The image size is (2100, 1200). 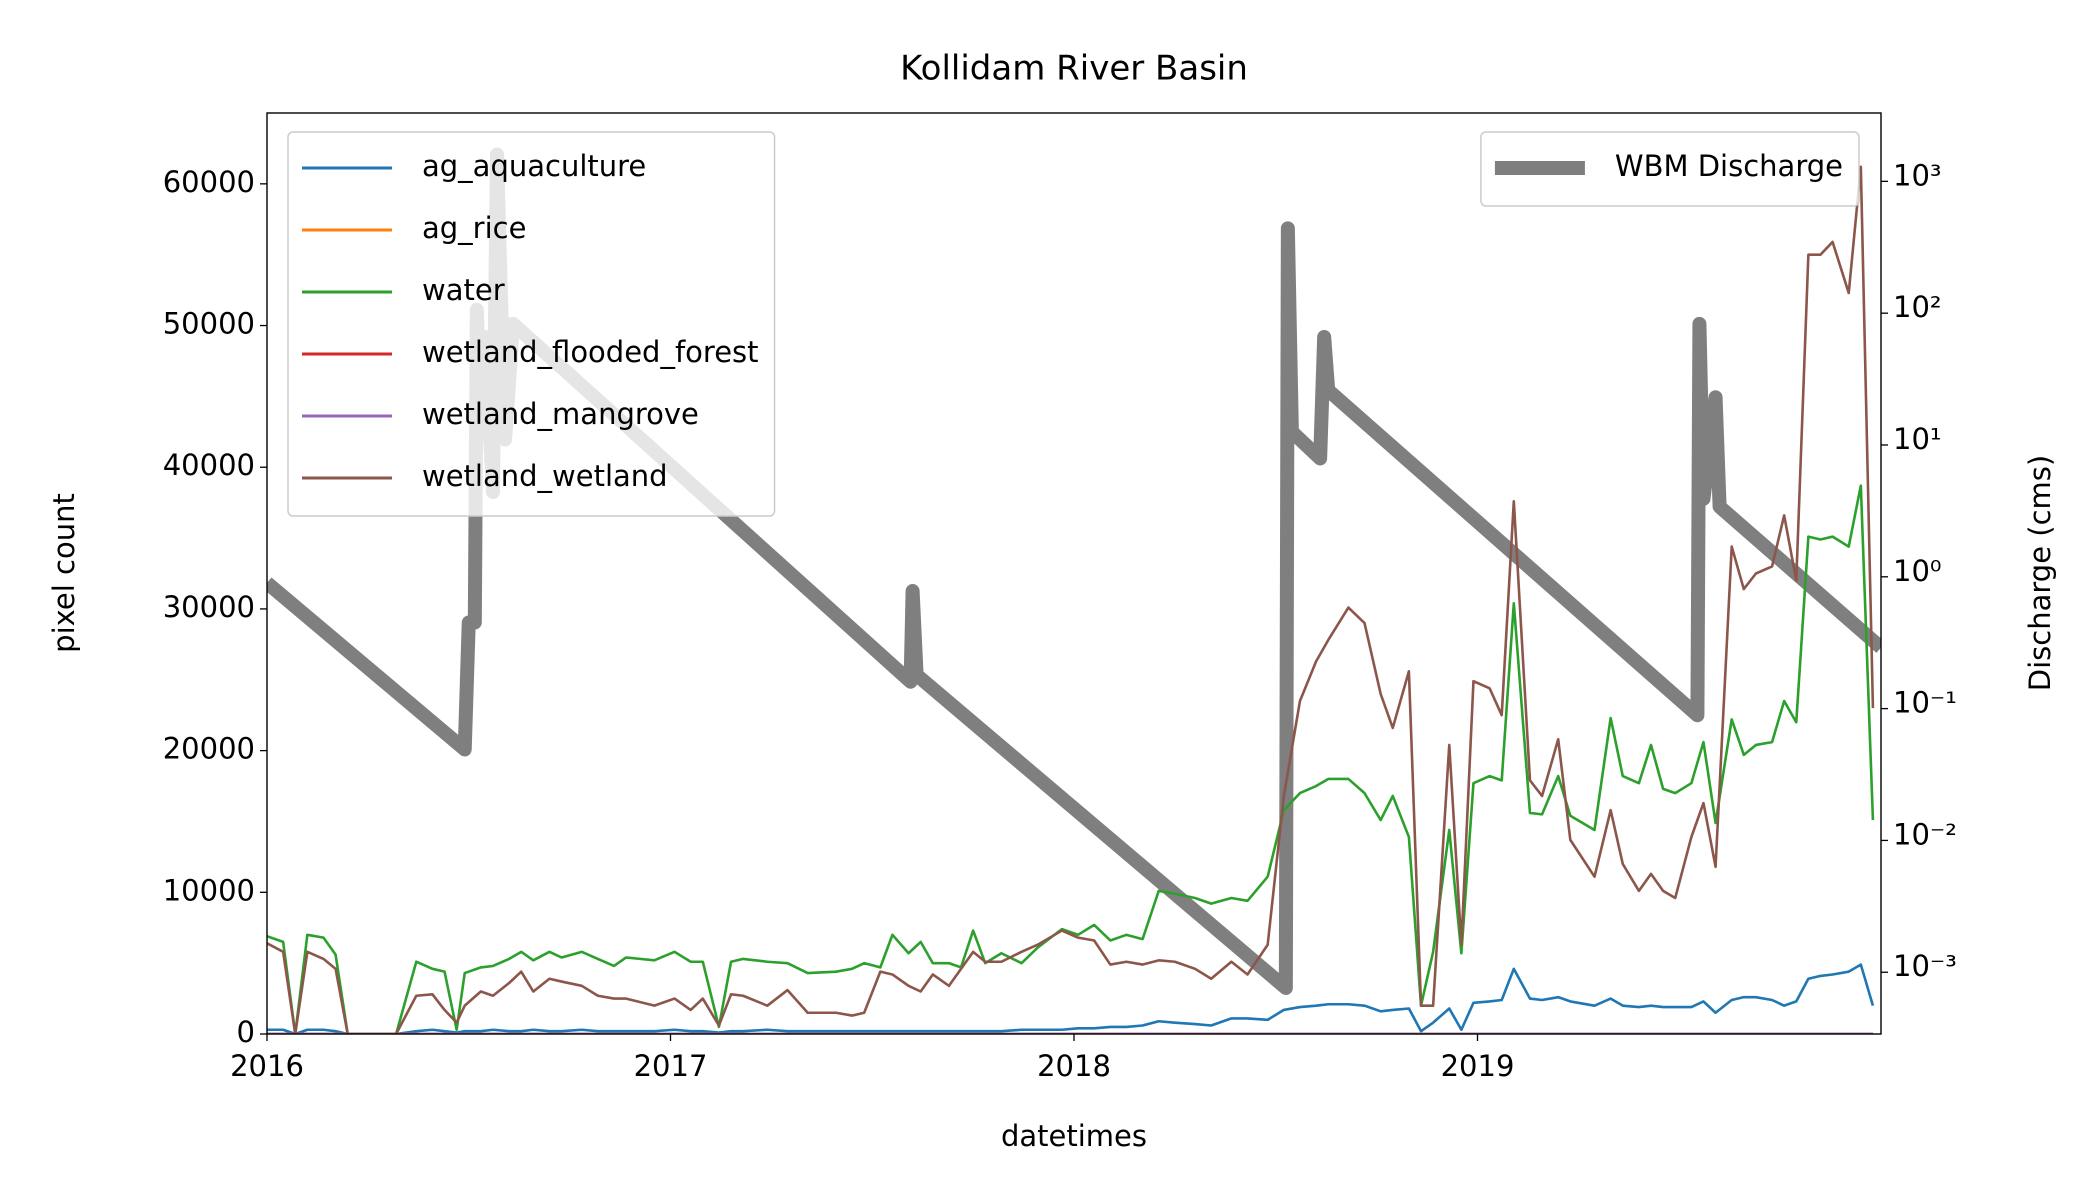 I want to click on y2-tick-label: 10², so click(x=1917, y=307).